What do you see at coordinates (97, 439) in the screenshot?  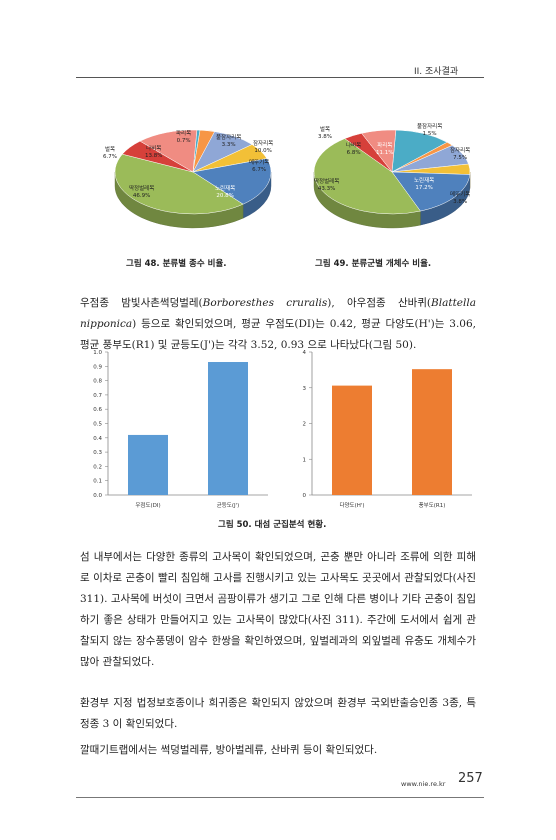 I see `bar-left-y-tick-label: 0.4` at bounding box center [97, 439].